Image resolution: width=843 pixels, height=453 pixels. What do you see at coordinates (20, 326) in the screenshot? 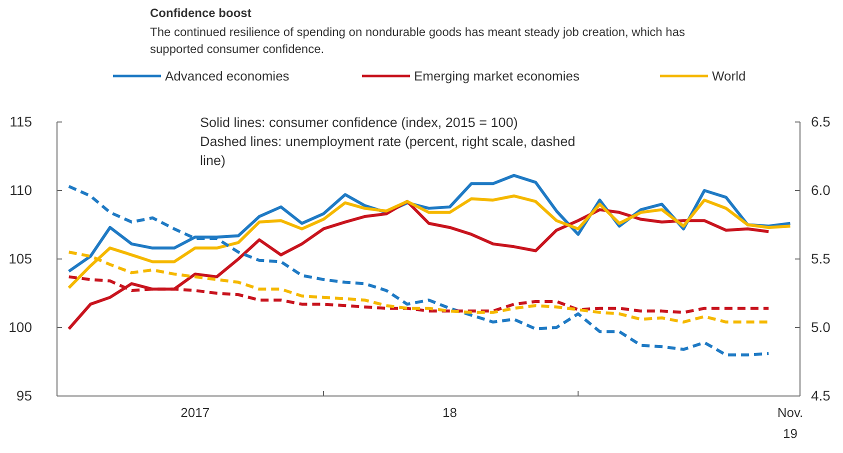
I see `y-tick-label: 100` at bounding box center [20, 326].